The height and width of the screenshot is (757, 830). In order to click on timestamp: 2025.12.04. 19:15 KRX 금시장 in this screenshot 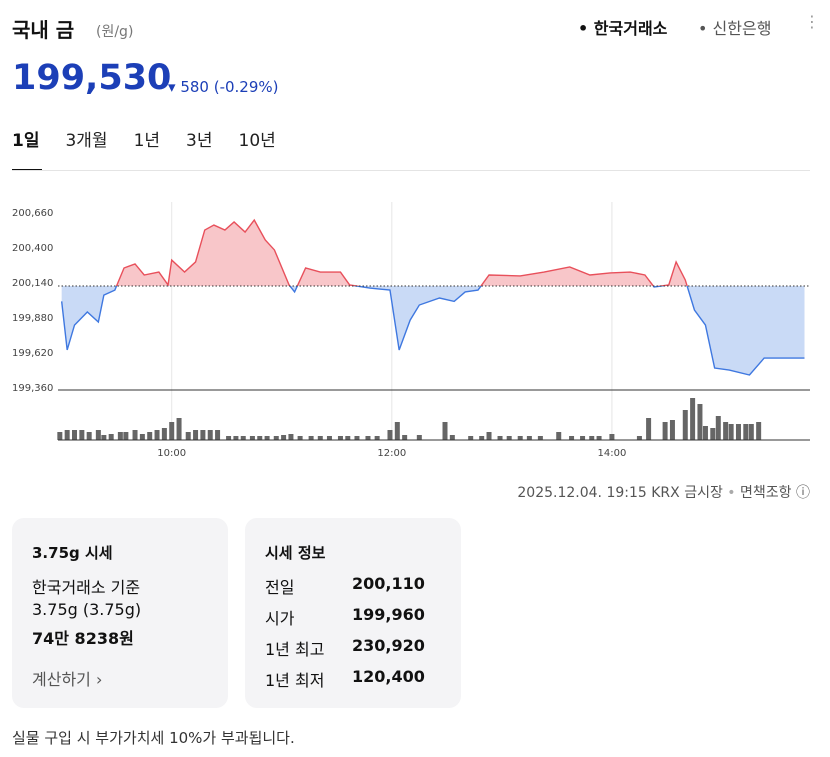, I will do `click(620, 493)`.